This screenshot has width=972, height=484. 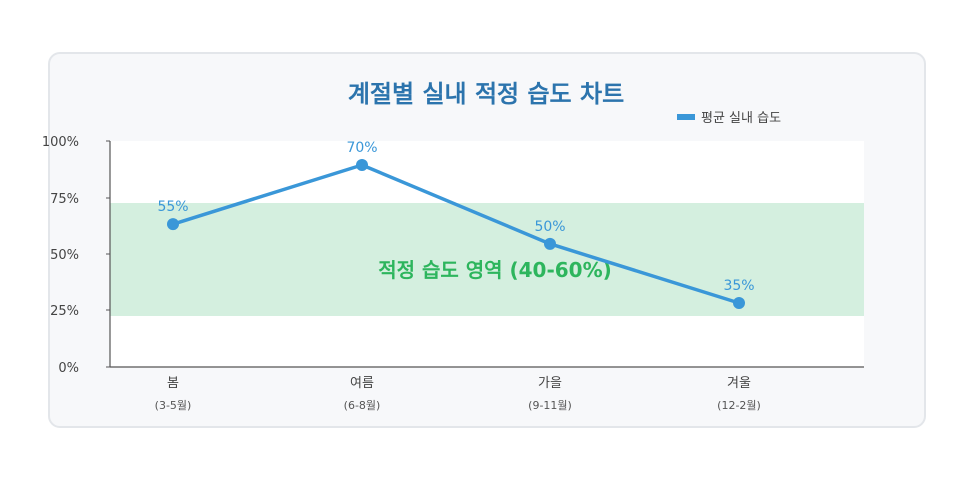 I want to click on x-tick-sublabel: (12-2월), so click(x=739, y=405).